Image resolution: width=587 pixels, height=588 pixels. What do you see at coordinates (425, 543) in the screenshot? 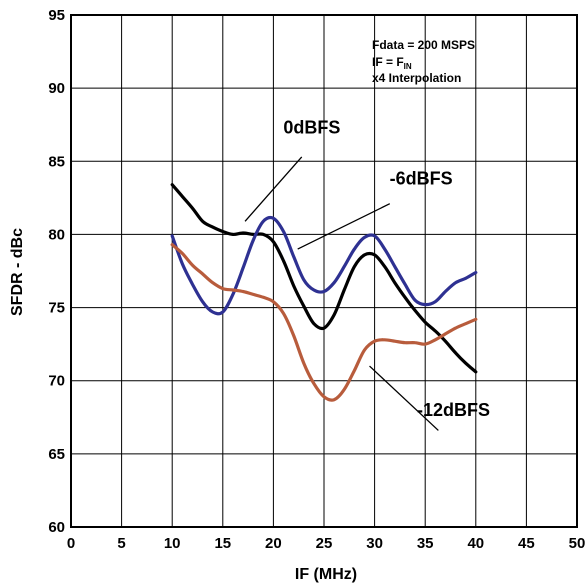
I see `x-tick-label: 35` at bounding box center [425, 543].